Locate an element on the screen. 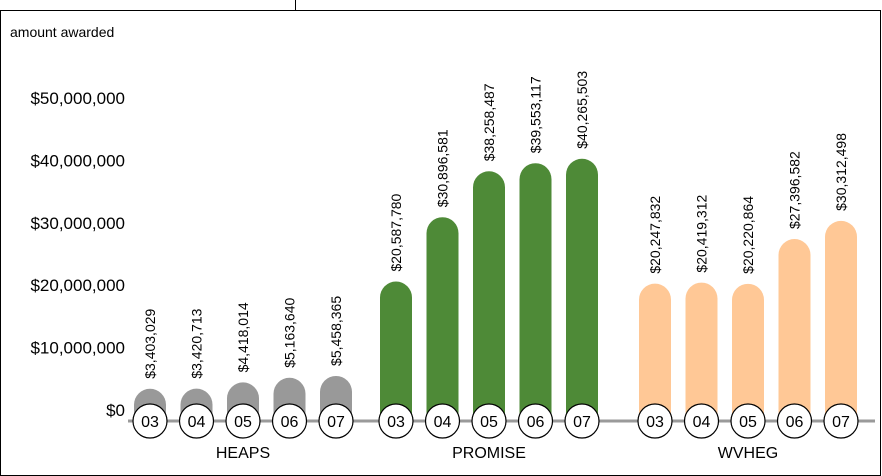 The image size is (882, 476). year-markers: 03 04 05 06 07 03 04 05 06 07 03 04 05 06 07 is located at coordinates (495, 421).